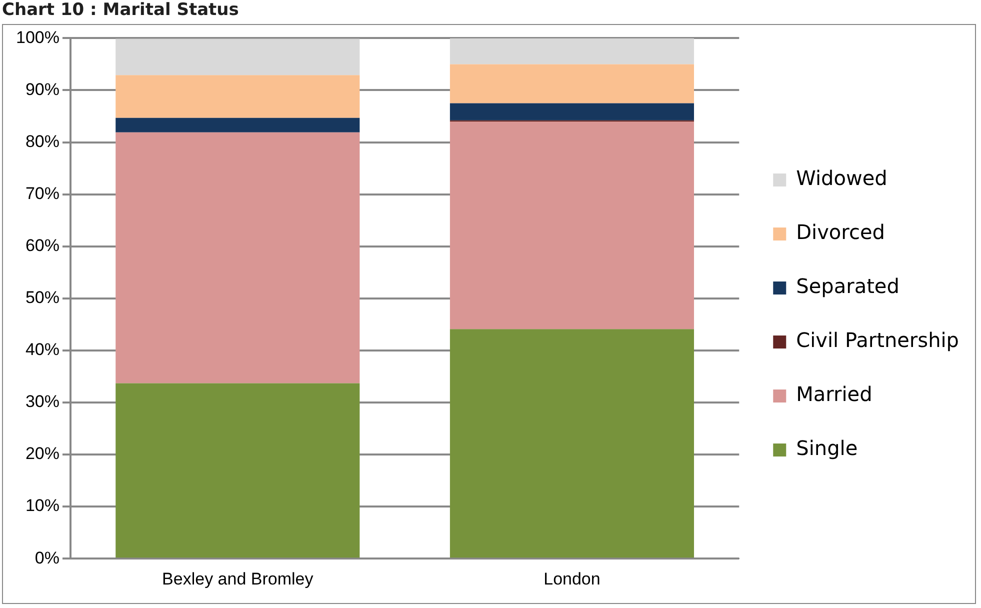 This screenshot has height=608, width=981. Describe the element at coordinates (42, 141) in the screenshot. I see `y-tick-label: 80%` at that location.